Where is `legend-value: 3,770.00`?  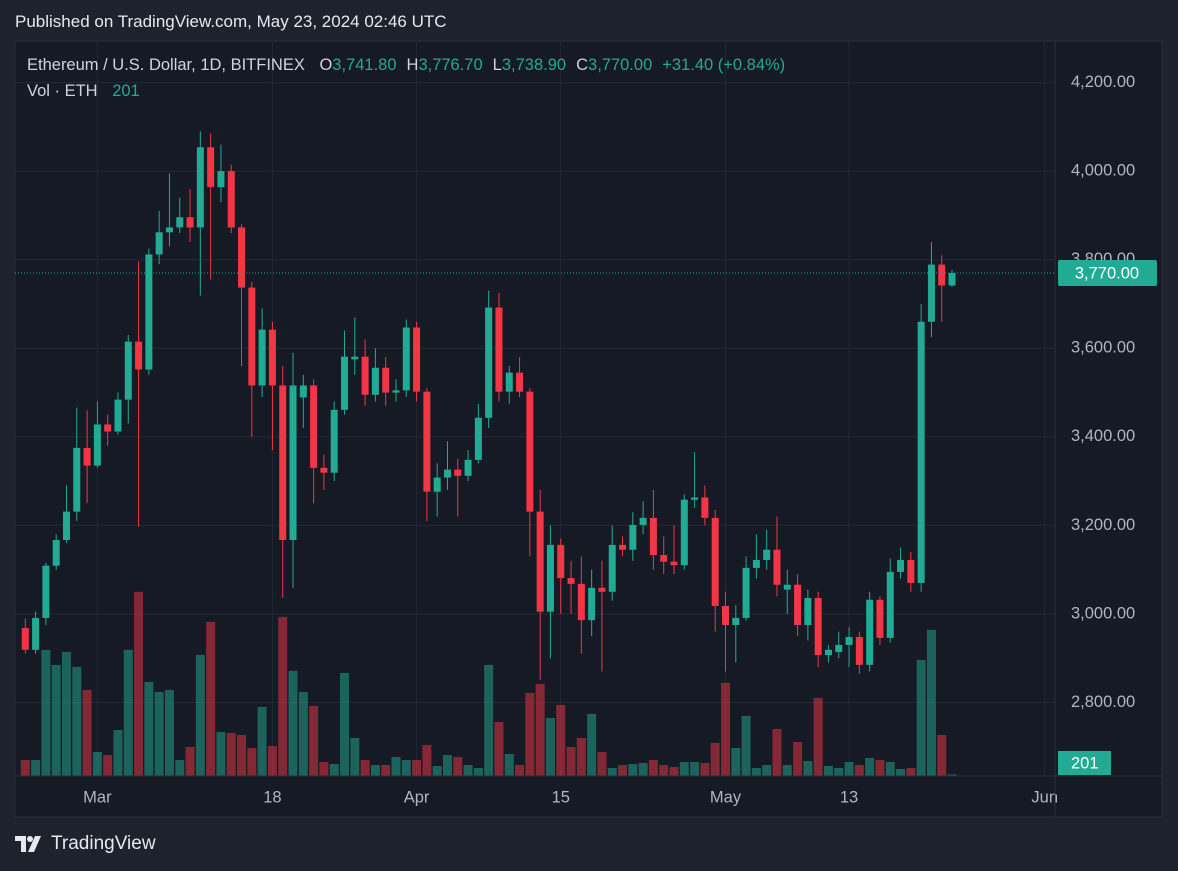 legend-value: 3,770.00 is located at coordinates (620, 65).